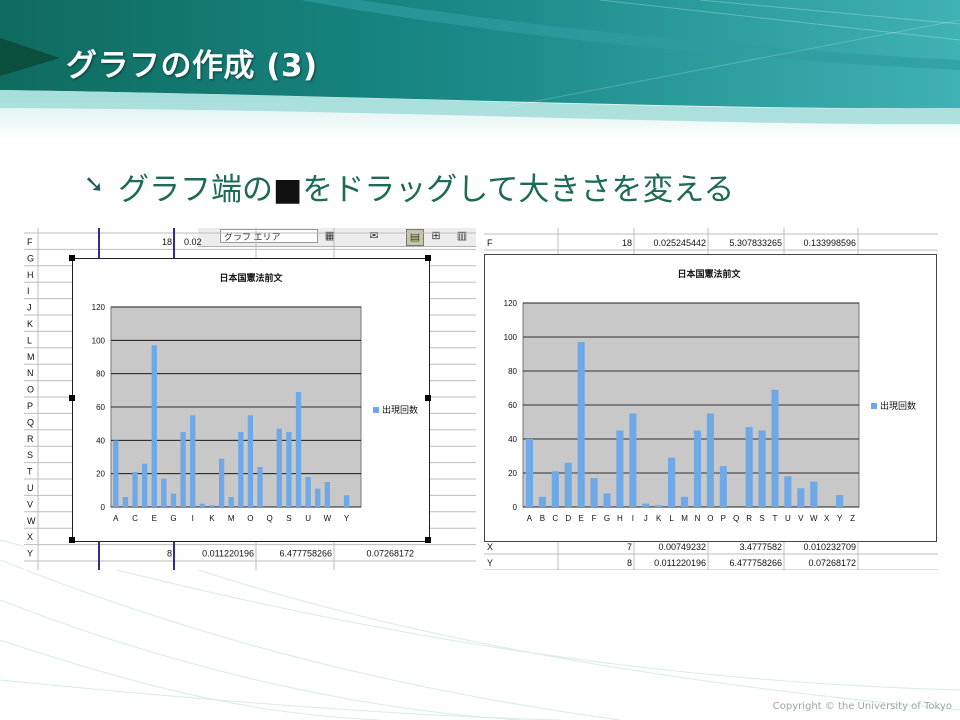 Image resolution: width=960 pixels, height=720 pixels. I want to click on row-header: P, so click(30, 406).